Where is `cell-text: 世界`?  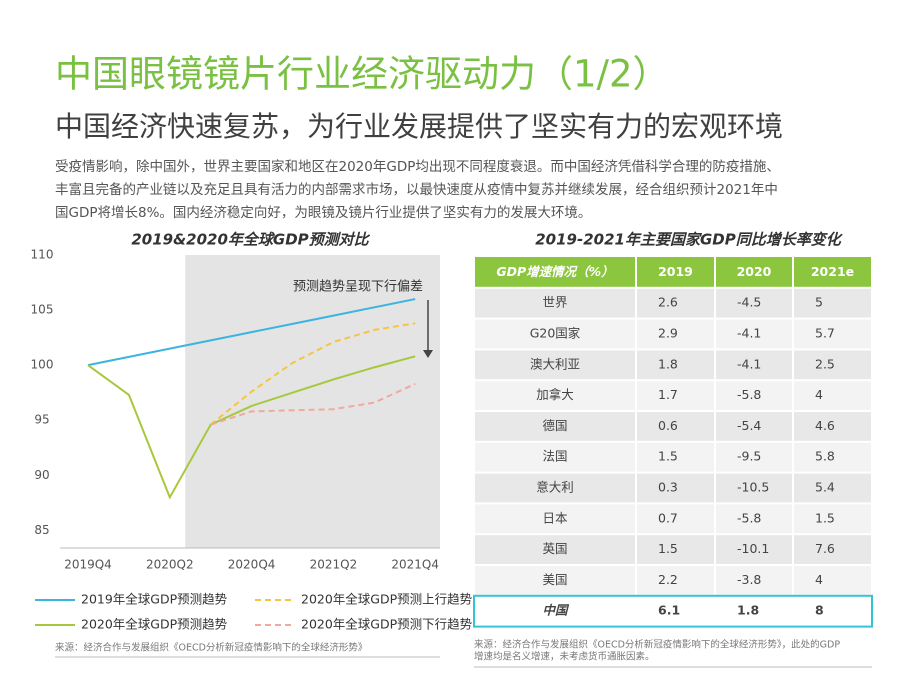
cell-text: 世界 is located at coordinates (555, 302).